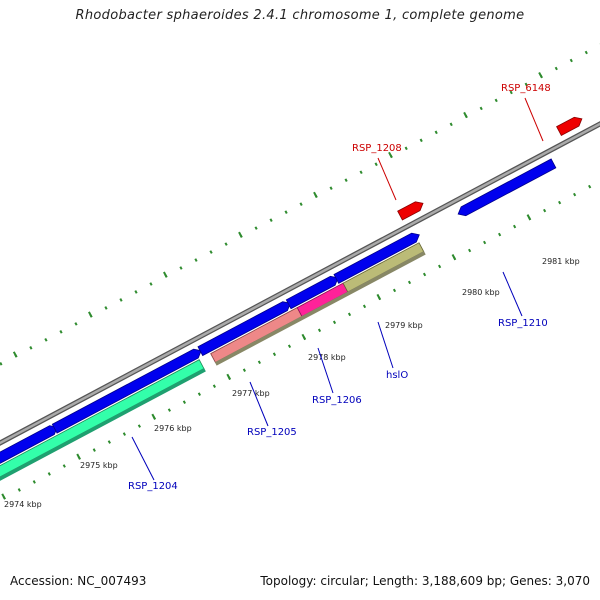 The image size is (600, 600). I want to click on gene-bar-RSP_1210-cds, so click(507, 187).